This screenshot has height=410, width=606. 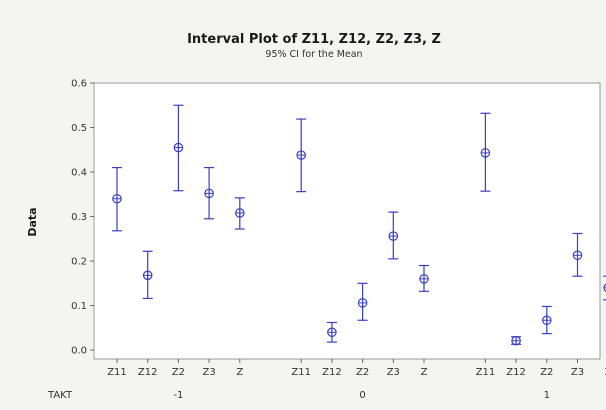 I want to click on y-axis-label: Data, so click(x=32, y=221).